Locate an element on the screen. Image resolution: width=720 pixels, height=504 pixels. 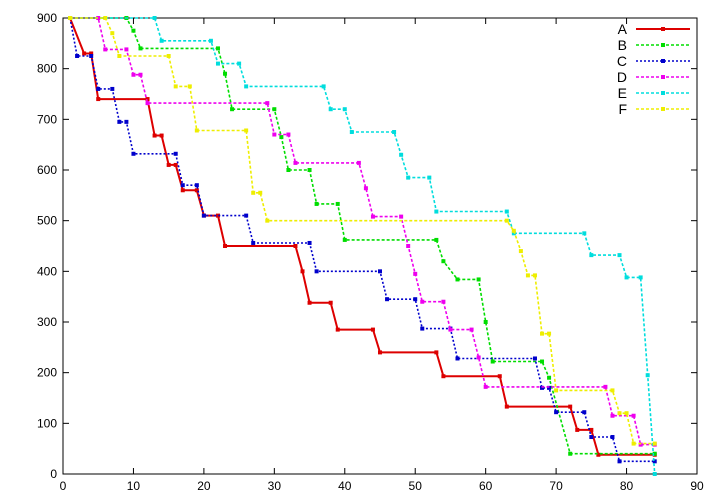
x-tick-label: 40 is located at coordinates (345, 486).